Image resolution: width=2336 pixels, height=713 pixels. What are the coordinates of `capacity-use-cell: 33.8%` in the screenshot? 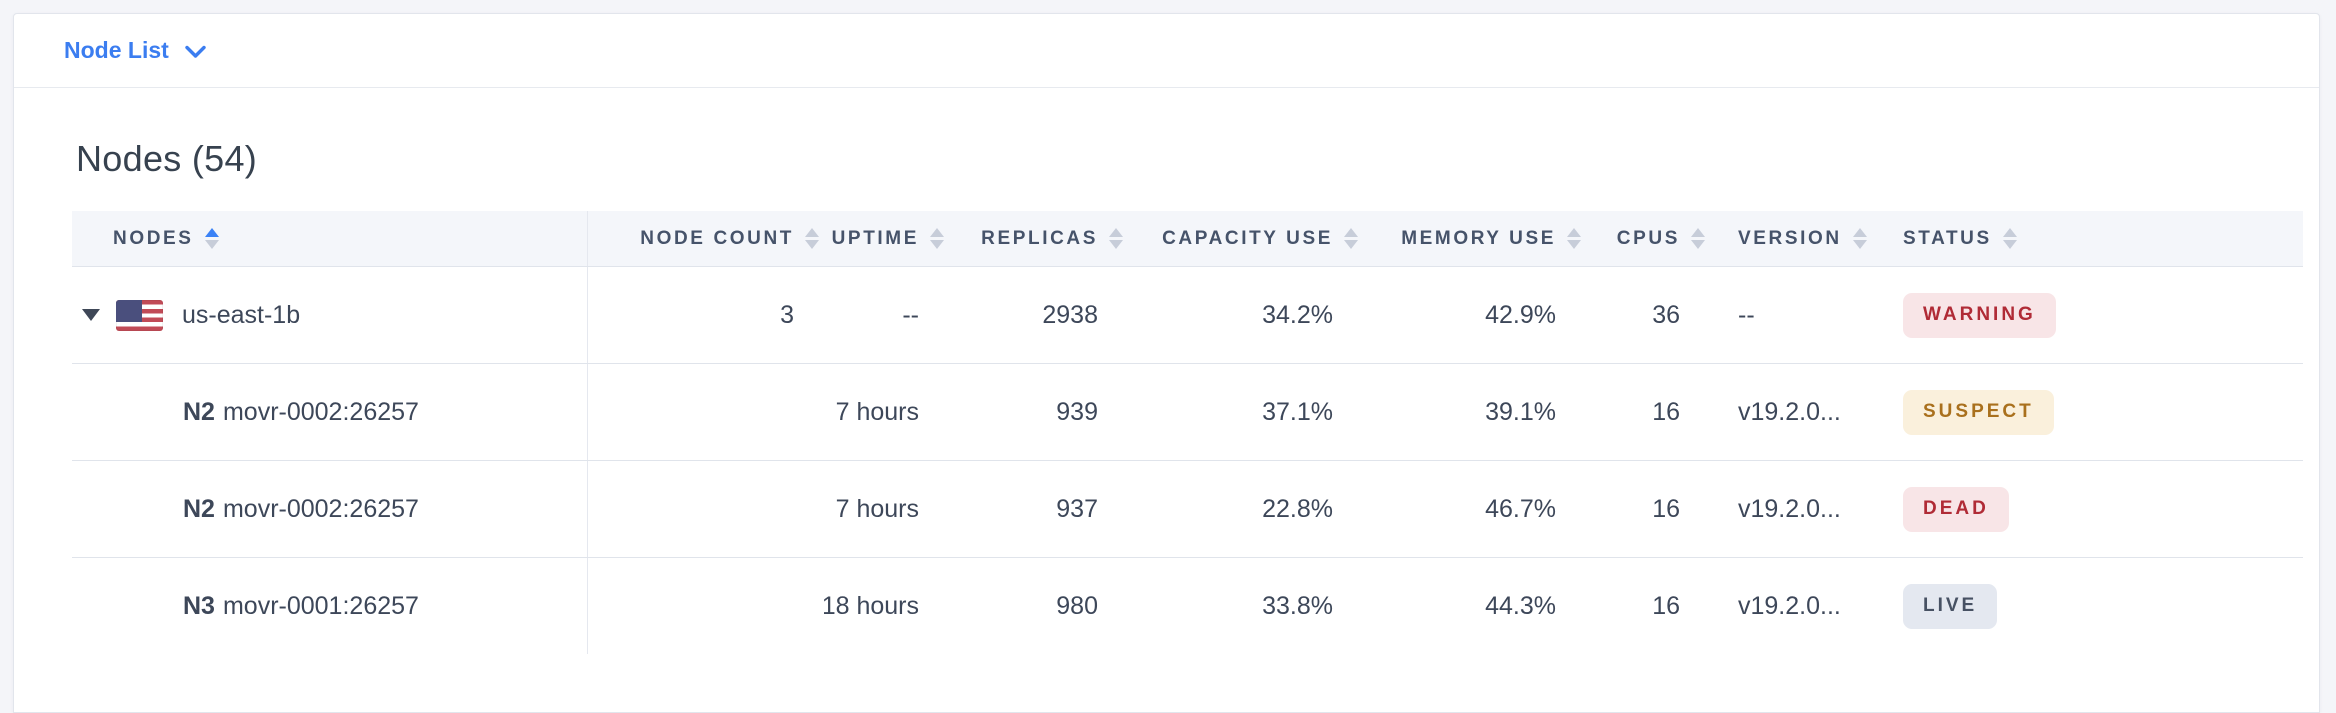 It's located at (1297, 605).